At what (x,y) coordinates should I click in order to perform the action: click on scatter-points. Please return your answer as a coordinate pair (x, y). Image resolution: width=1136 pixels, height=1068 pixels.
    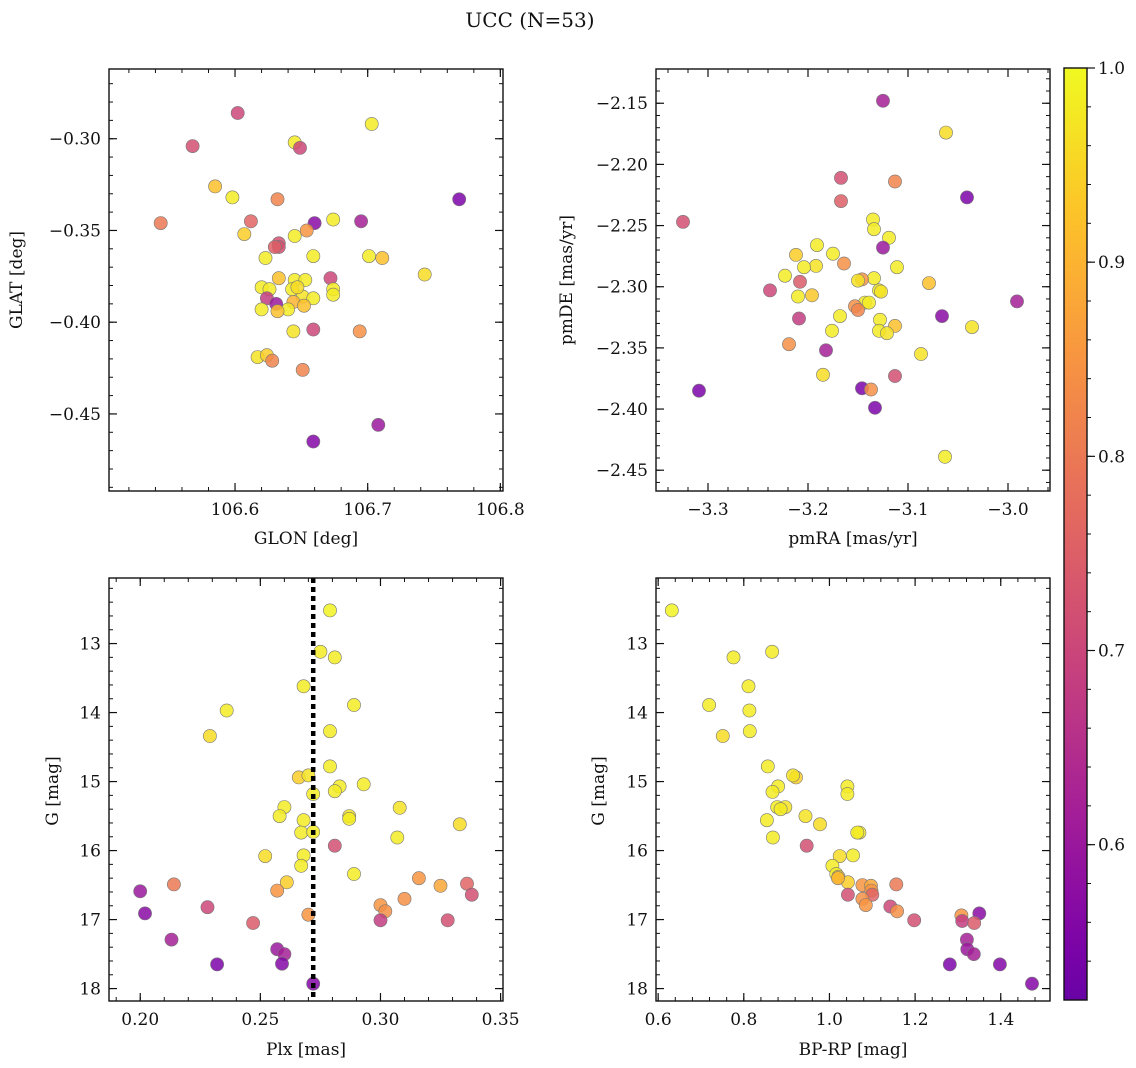
    Looking at the image, I should click on (310, 277).